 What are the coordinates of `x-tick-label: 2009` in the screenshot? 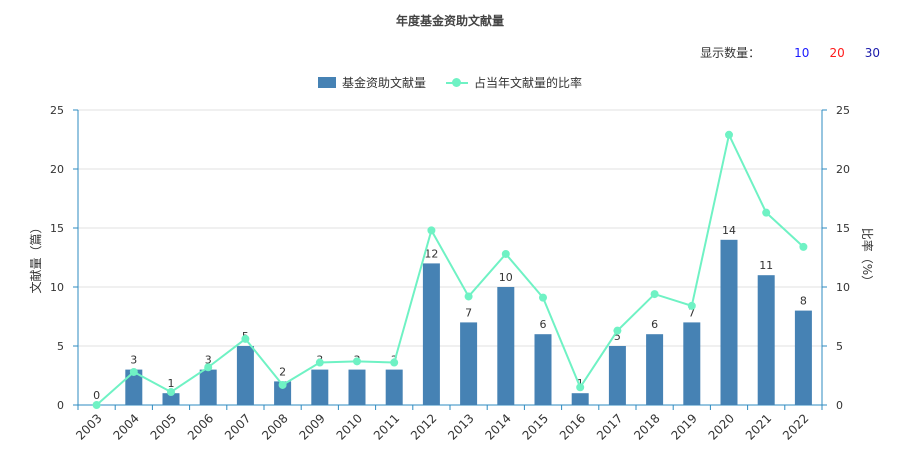 It's located at (311, 426).